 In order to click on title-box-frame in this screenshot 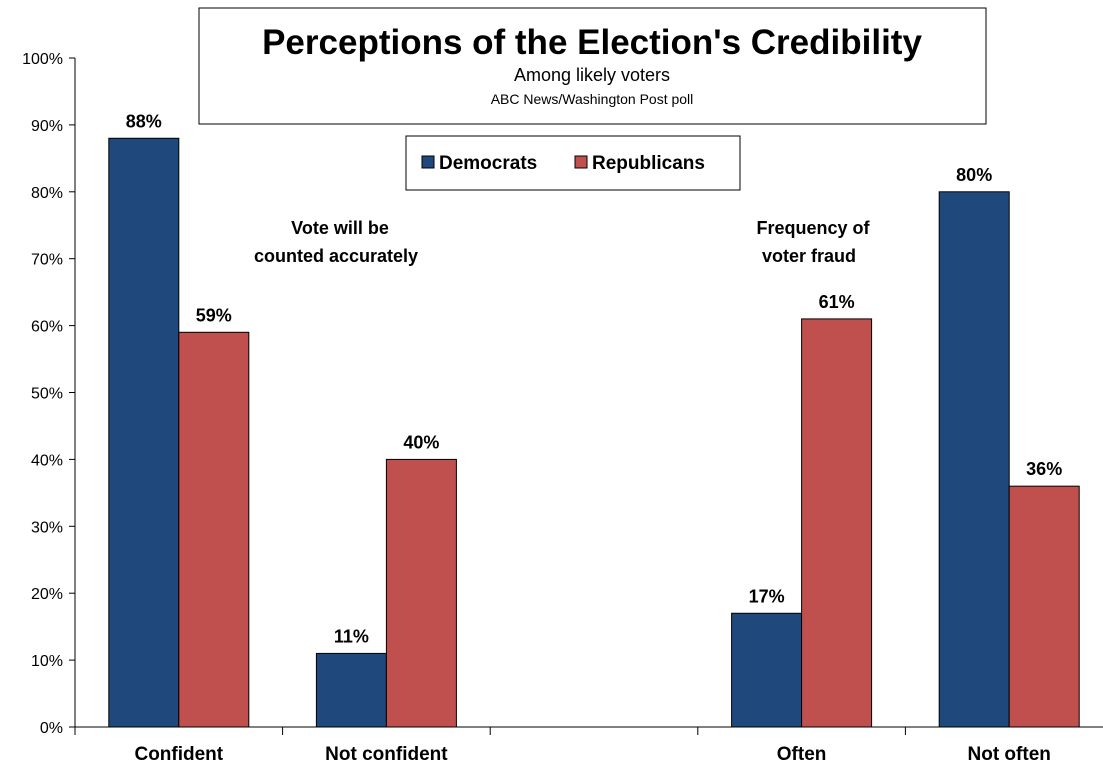, I will do `click(592, 66)`.